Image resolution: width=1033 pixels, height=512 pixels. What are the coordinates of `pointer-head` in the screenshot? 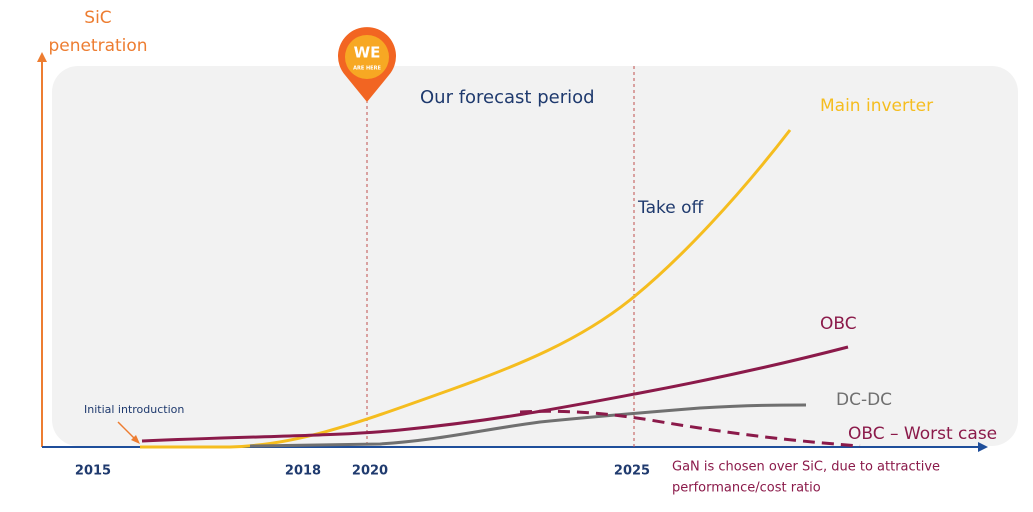 It's located at (135, 439).